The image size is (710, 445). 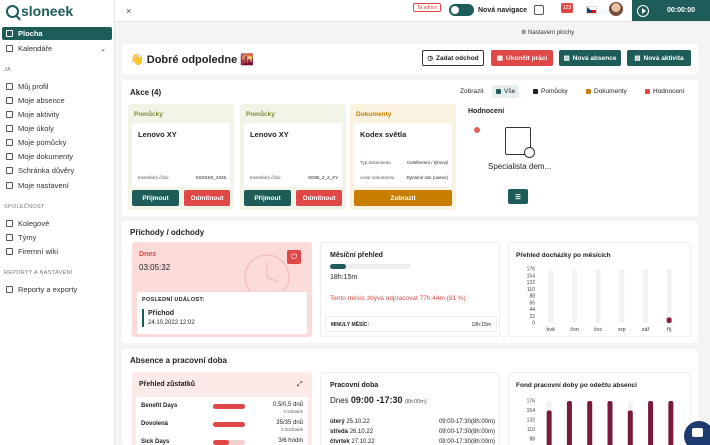 I want to click on sidebar-item-tymy: Týmy, so click(x=57, y=237).